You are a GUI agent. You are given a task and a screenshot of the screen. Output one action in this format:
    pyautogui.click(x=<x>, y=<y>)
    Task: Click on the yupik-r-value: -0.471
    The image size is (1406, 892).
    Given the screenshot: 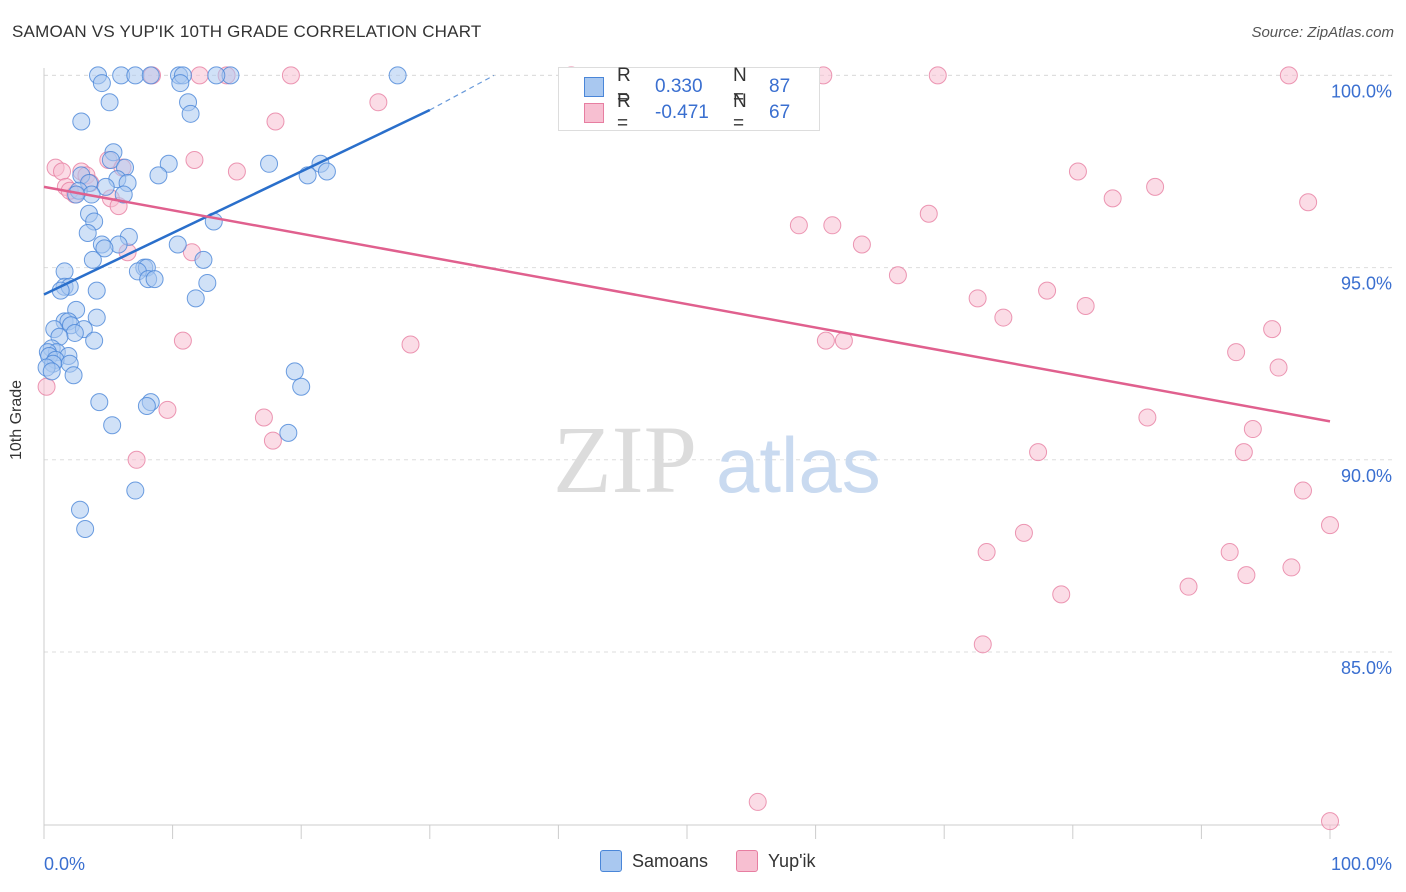 What is the action you would take?
    pyautogui.click(x=682, y=112)
    